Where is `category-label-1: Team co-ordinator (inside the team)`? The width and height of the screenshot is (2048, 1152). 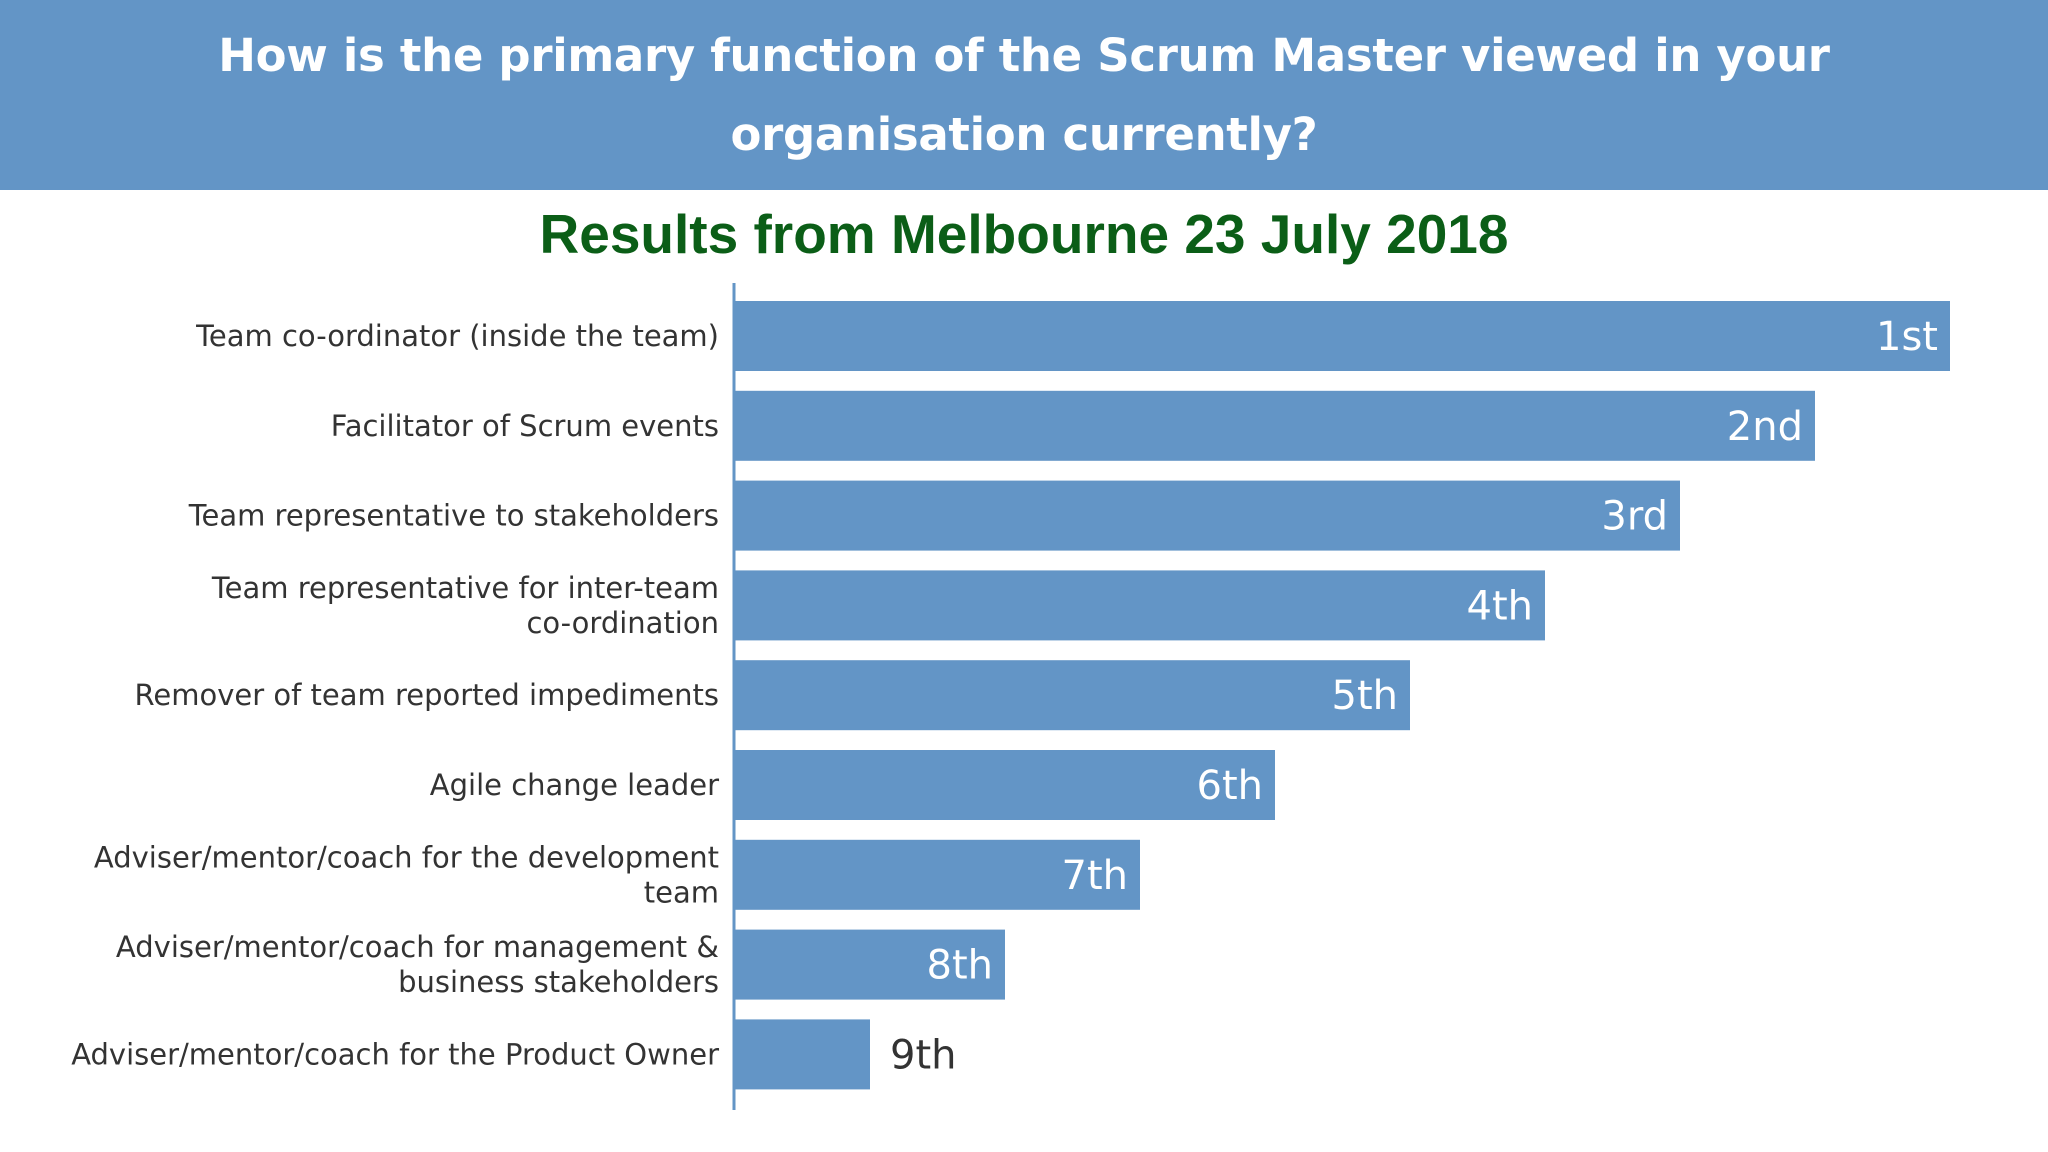 category-label-1: Team co-ordinator (inside the team) is located at coordinates (457, 336).